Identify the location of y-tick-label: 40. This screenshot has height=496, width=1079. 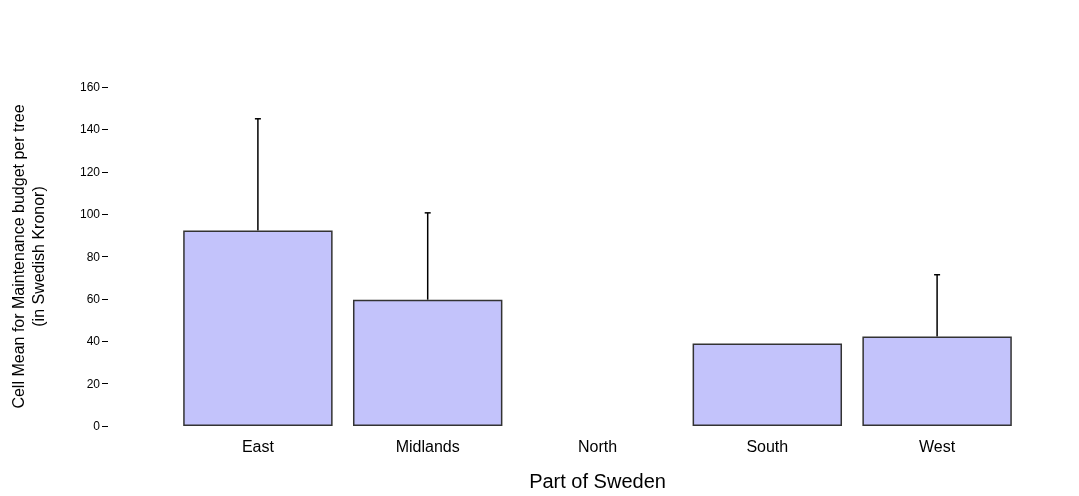
(93, 341).